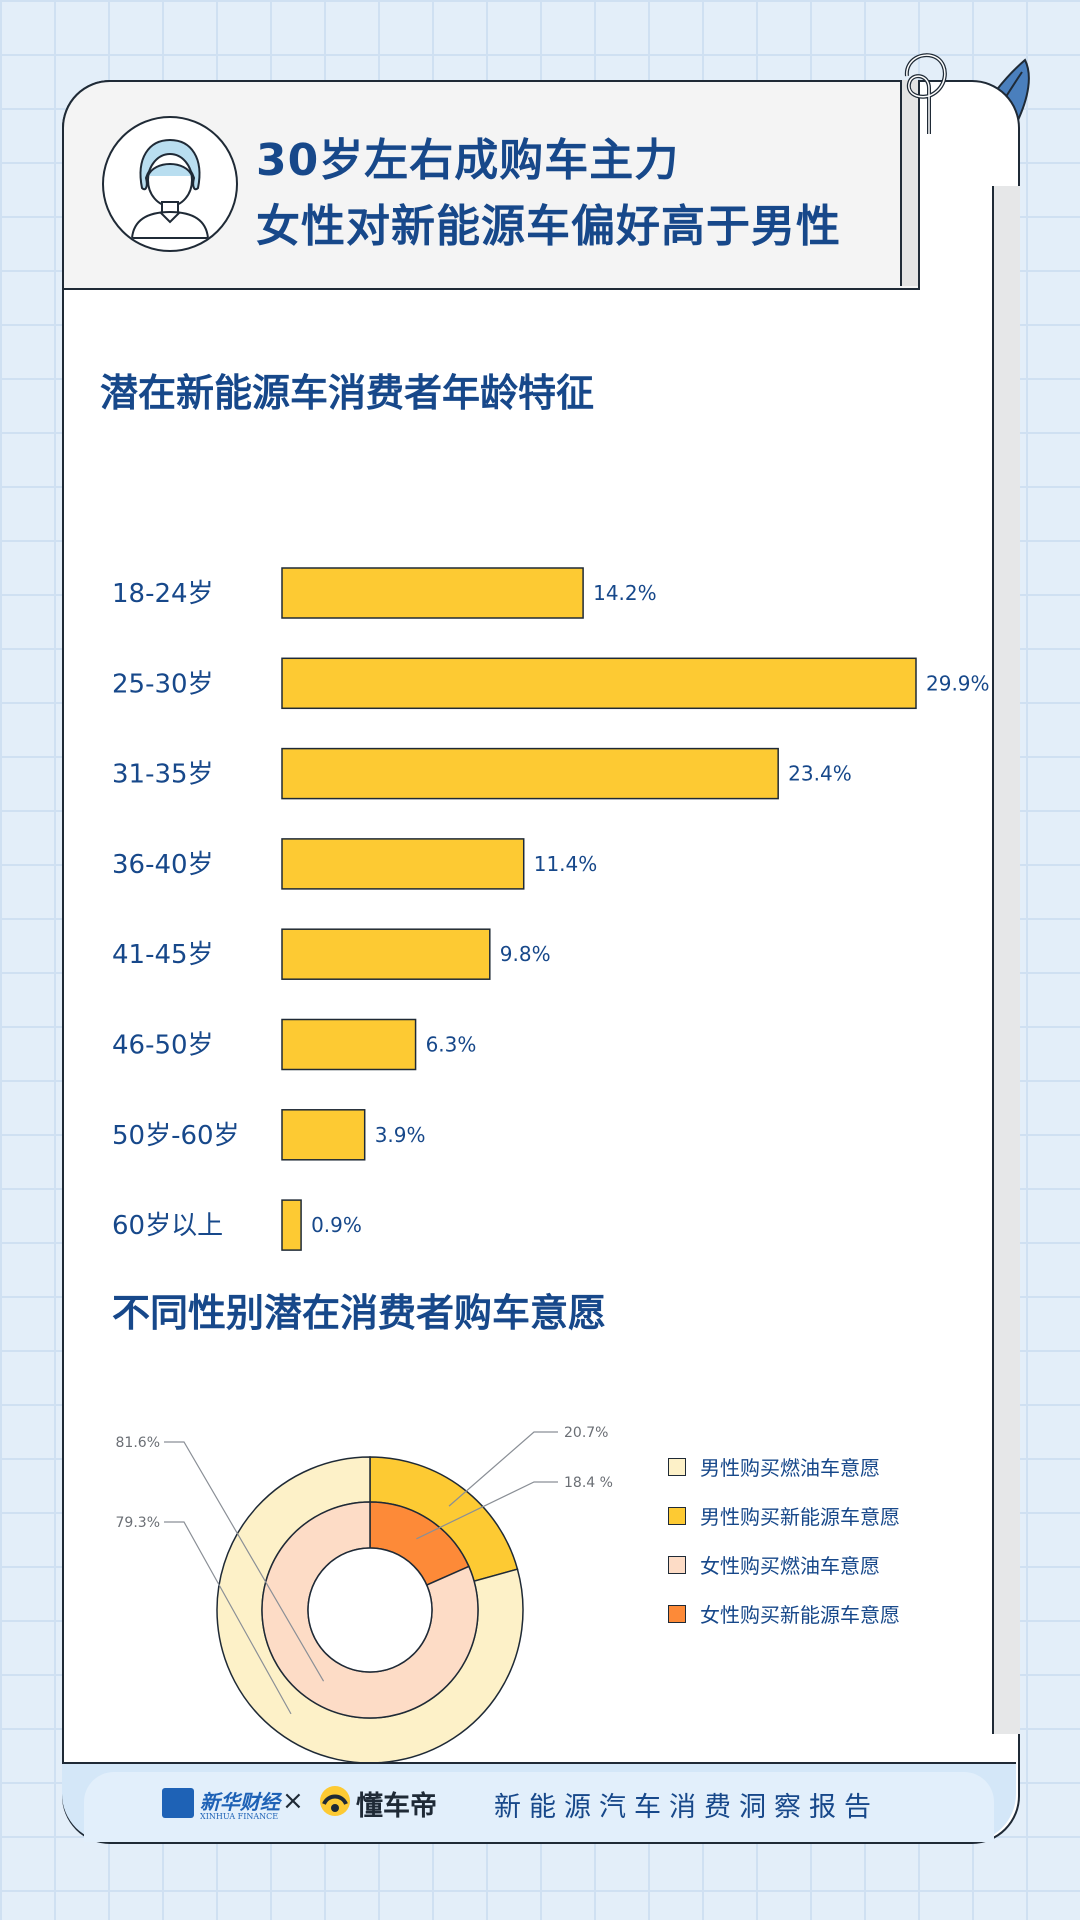 The image size is (1080, 1920). I want to click on donut-center, so click(370, 1610).